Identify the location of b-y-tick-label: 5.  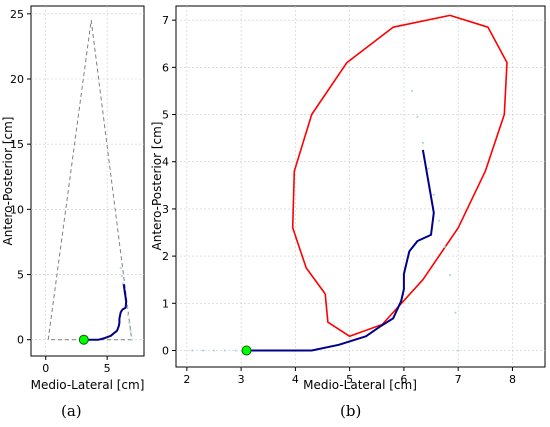
(165, 115).